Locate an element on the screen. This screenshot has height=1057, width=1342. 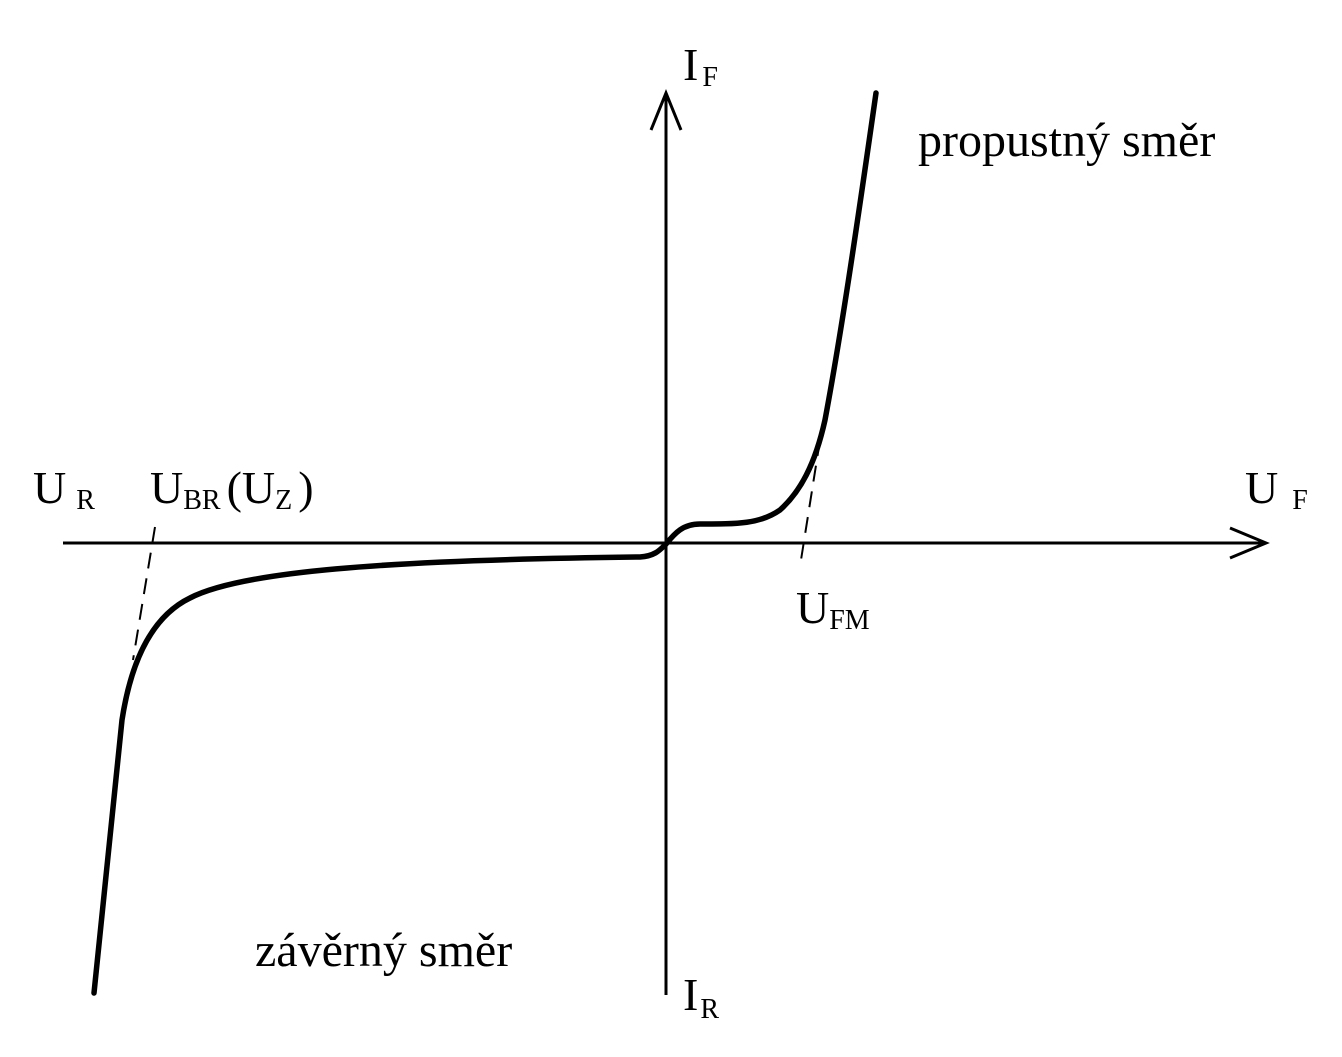
ir-axis-label: IR is located at coordinates (701, 997).